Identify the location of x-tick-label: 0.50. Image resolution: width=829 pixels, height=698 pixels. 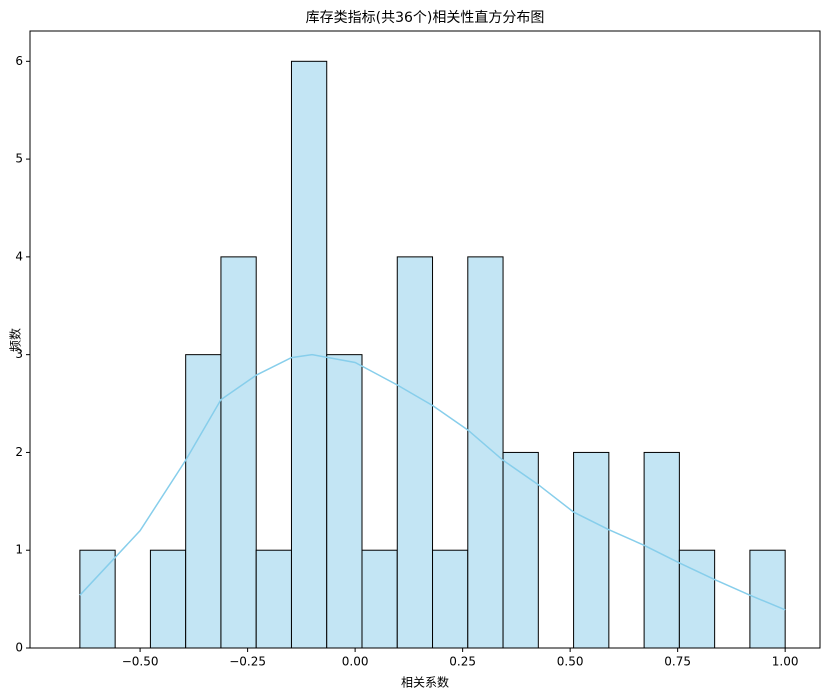
(570, 662).